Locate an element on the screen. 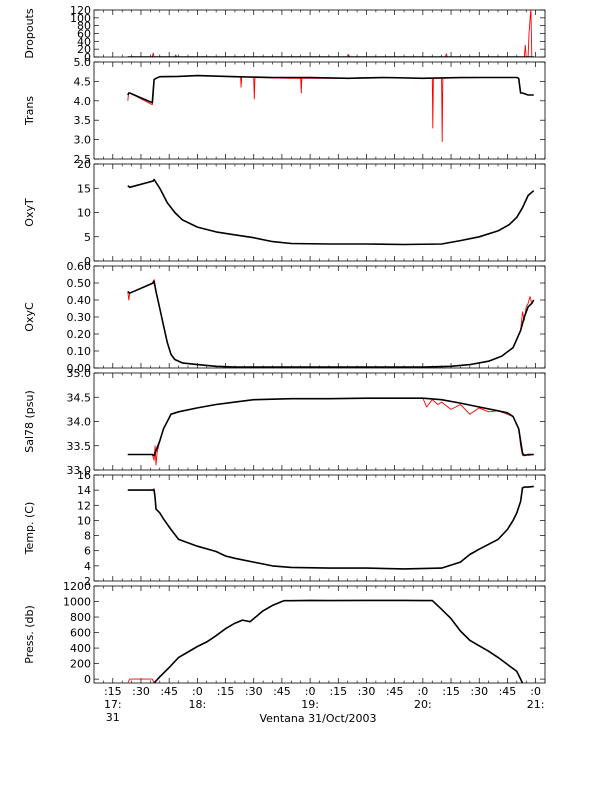 The width and height of the screenshot is (612, 785). x-tick-label-hour: 21: is located at coordinates (536, 704).